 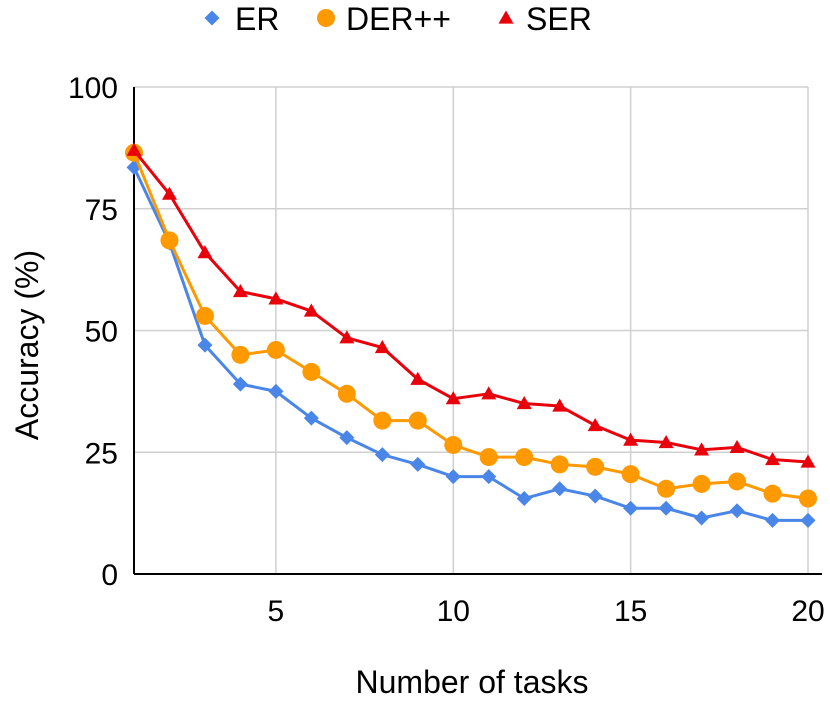 I want to click on triangle-marker-icon, so click(x=506, y=17).